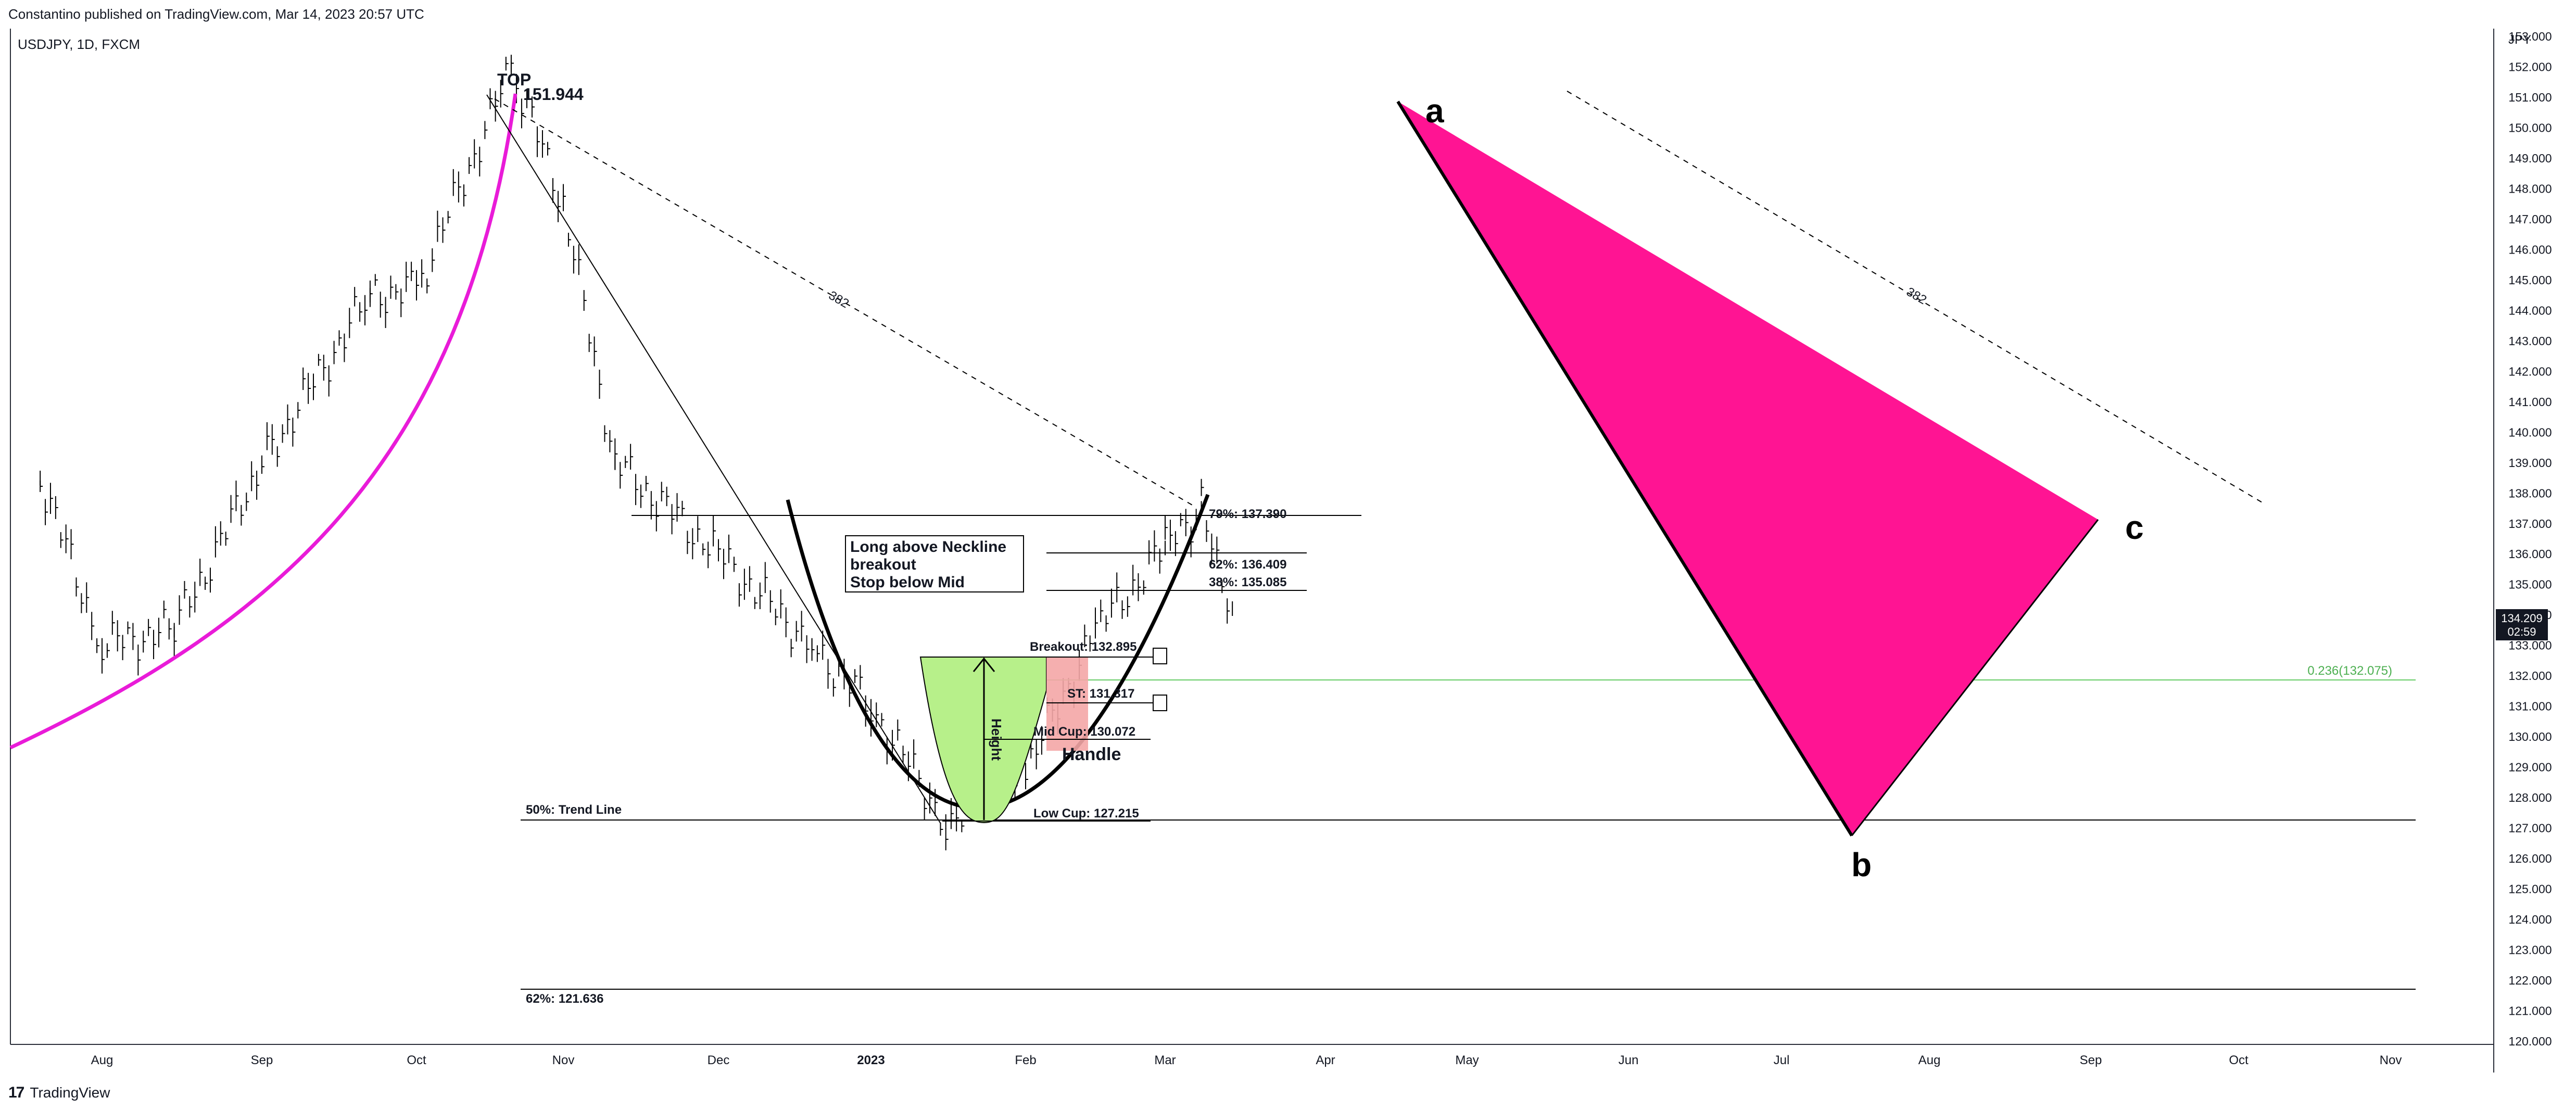 This screenshot has width=2576, height=1110. What do you see at coordinates (2530, 219) in the screenshot?
I see `y-tick-label: 147.000` at bounding box center [2530, 219].